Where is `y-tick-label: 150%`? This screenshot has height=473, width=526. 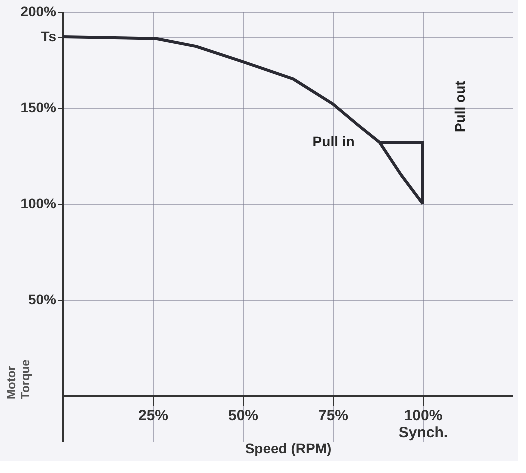
y-tick-label: 150% is located at coordinates (39, 107).